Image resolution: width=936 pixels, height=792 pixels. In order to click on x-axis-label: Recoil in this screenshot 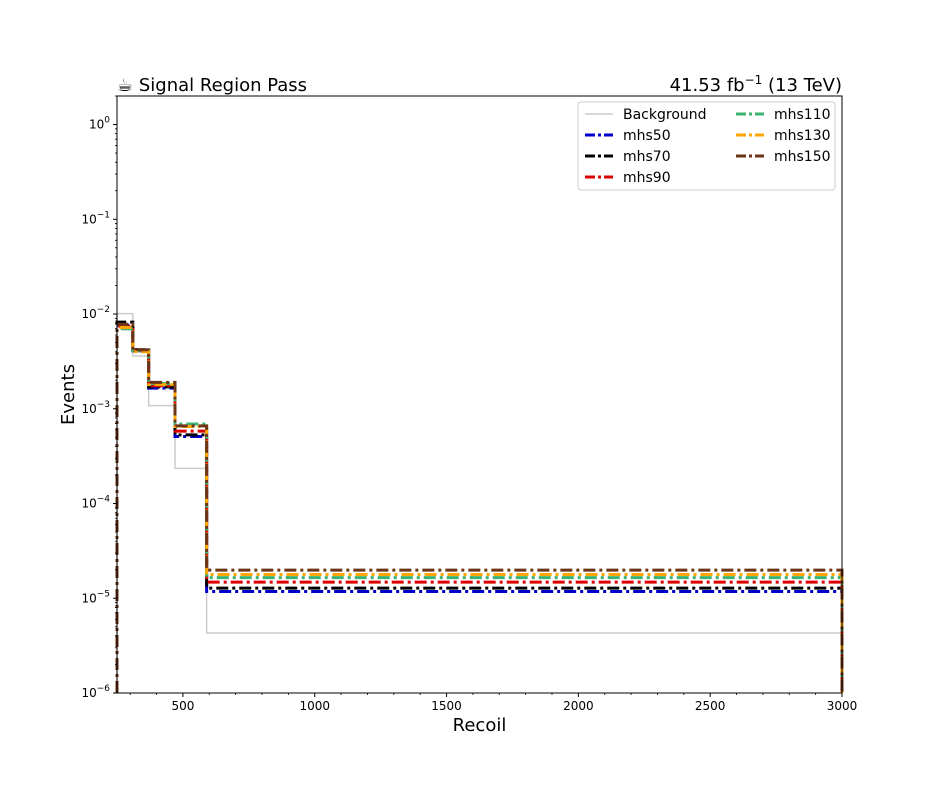, I will do `click(480, 725)`.